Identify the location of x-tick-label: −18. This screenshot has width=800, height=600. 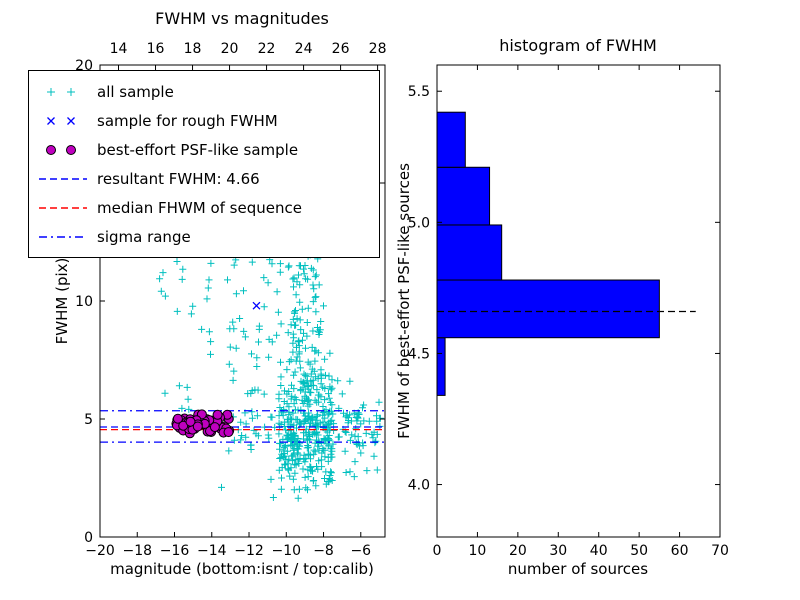
(137, 551).